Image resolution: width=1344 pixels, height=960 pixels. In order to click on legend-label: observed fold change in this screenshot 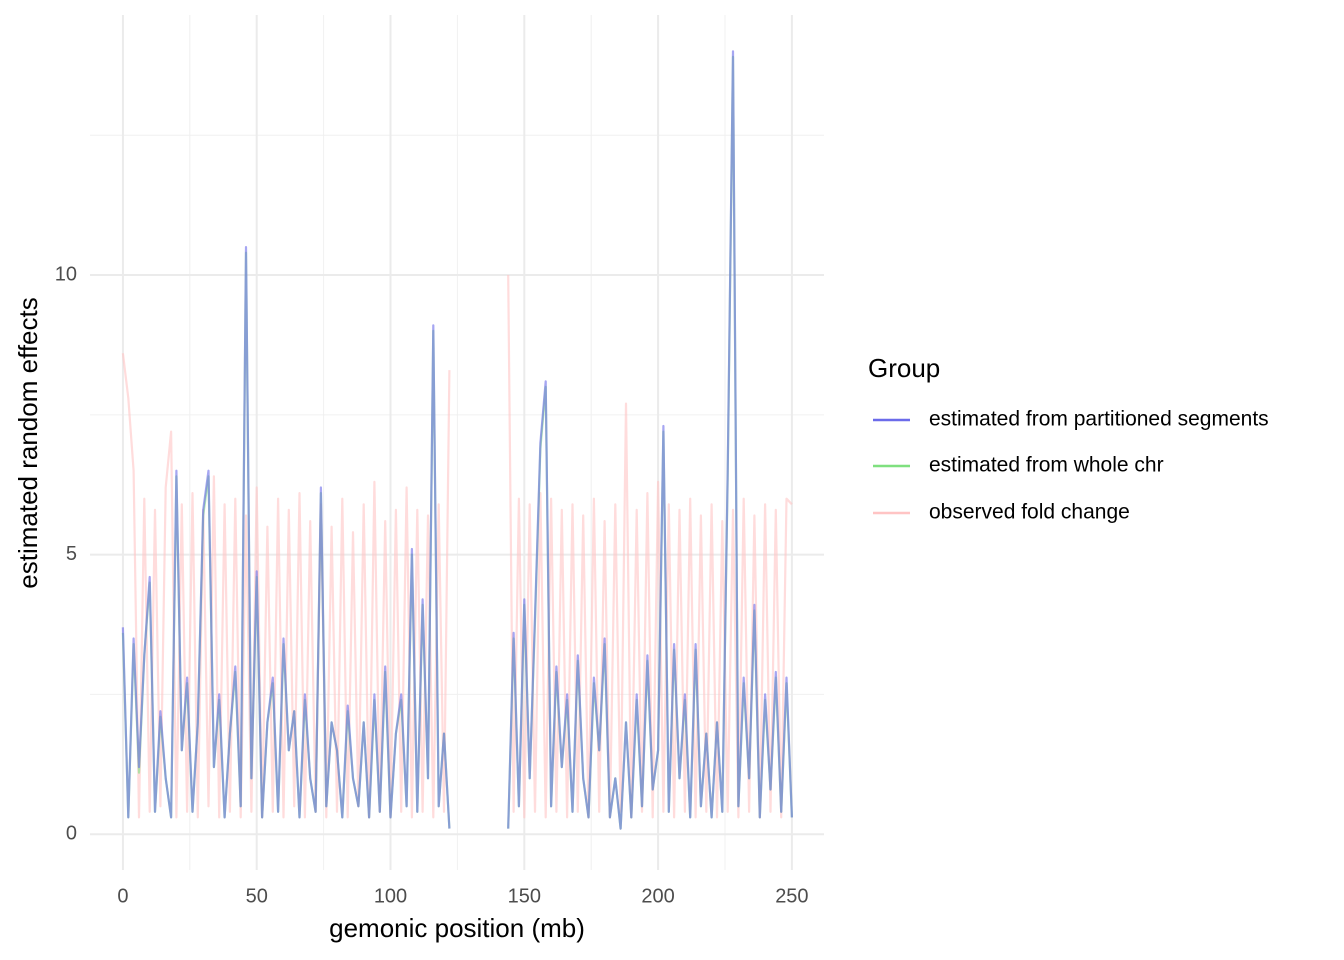, I will do `click(1029, 512)`.